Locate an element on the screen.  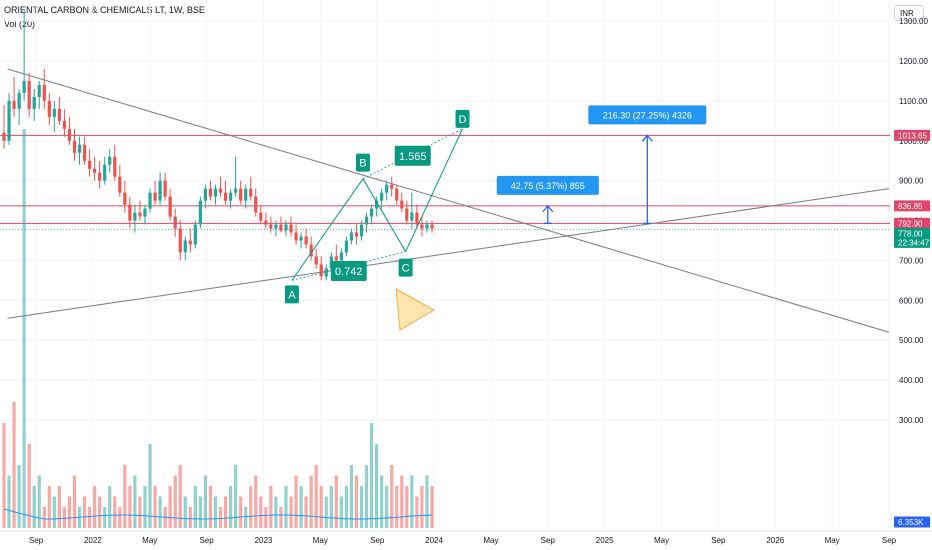
y-tick-label: 900.00 is located at coordinates (911, 181).